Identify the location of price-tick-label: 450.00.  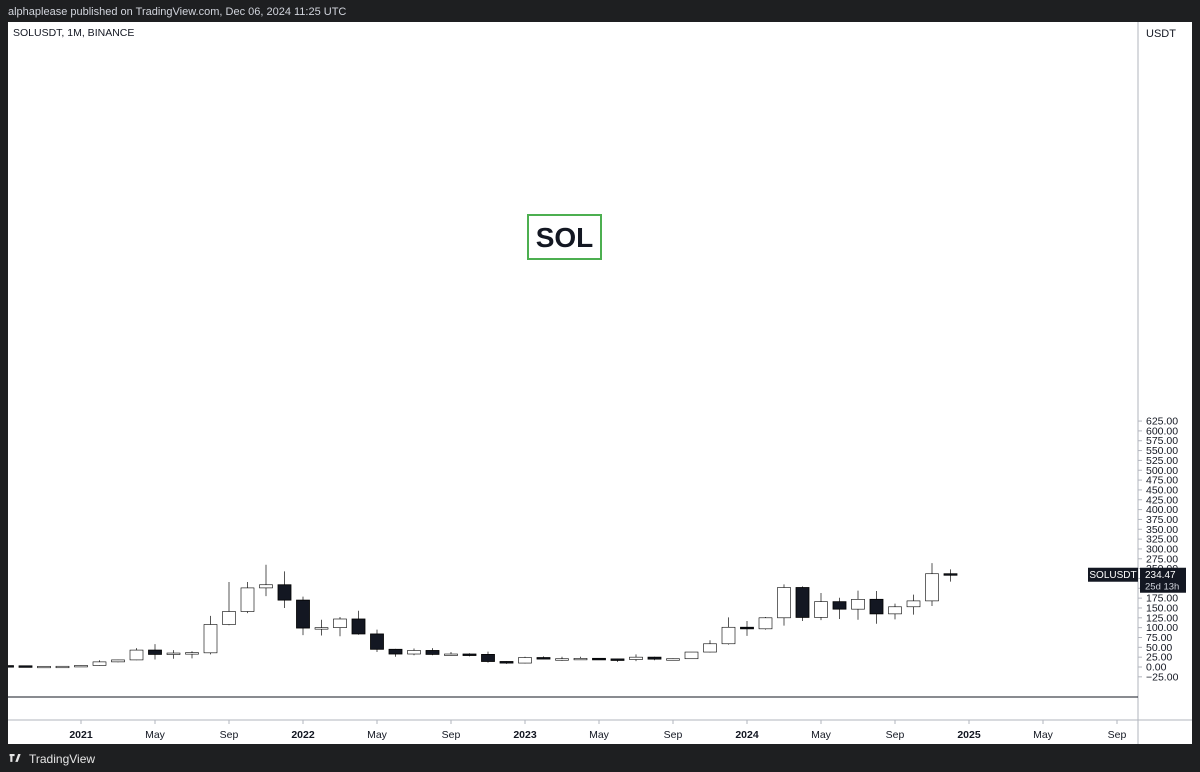
(1162, 490).